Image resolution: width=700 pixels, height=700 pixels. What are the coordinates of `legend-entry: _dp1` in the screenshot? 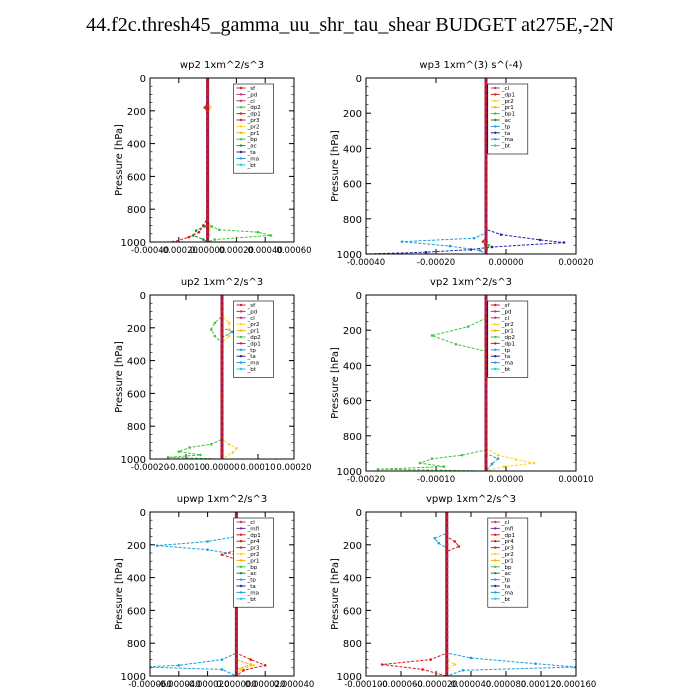 It's located at (254, 115).